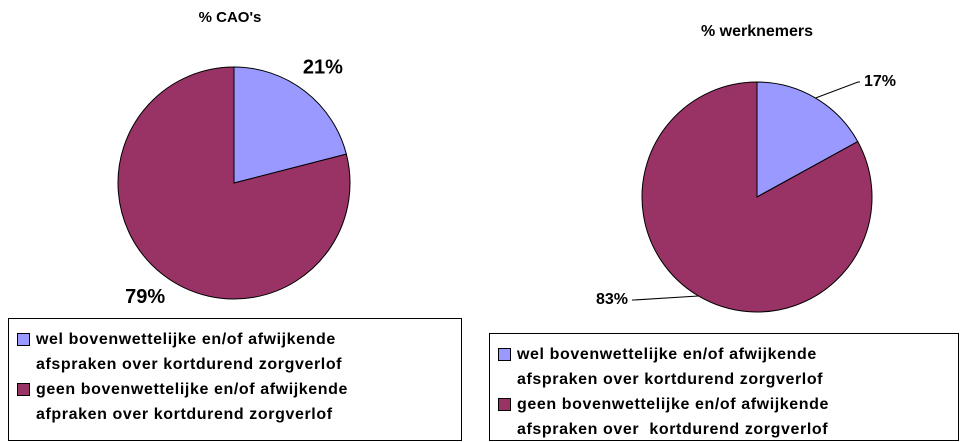 This screenshot has height=442, width=965. What do you see at coordinates (880, 81) in the screenshot?
I see `data-label: 17%` at bounding box center [880, 81].